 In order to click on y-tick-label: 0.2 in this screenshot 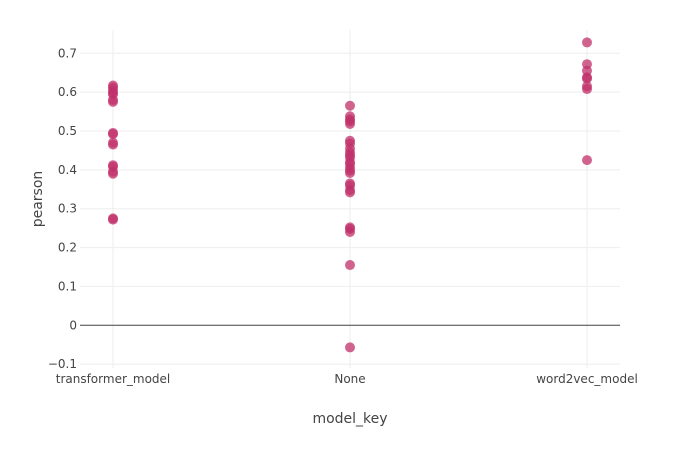, I will do `click(67, 248)`.